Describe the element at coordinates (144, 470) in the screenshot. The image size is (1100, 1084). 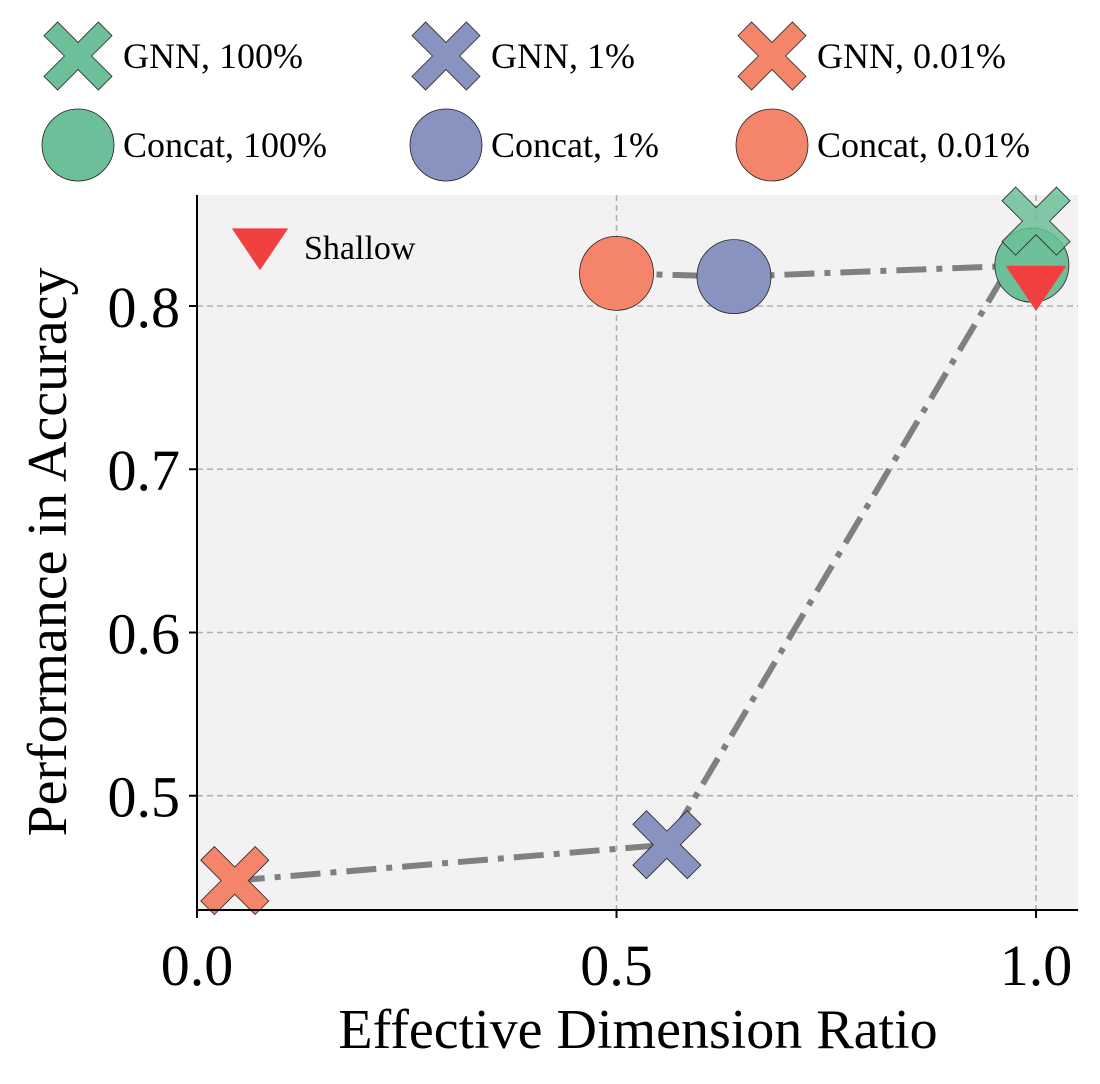
I see `y-tick-label: 0.7` at that location.